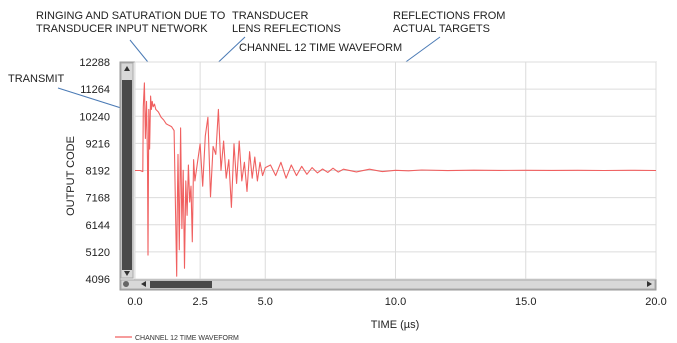  What do you see at coordinates (98, 199) in the screenshot?
I see `y-tick-label: 7168` at bounding box center [98, 199].